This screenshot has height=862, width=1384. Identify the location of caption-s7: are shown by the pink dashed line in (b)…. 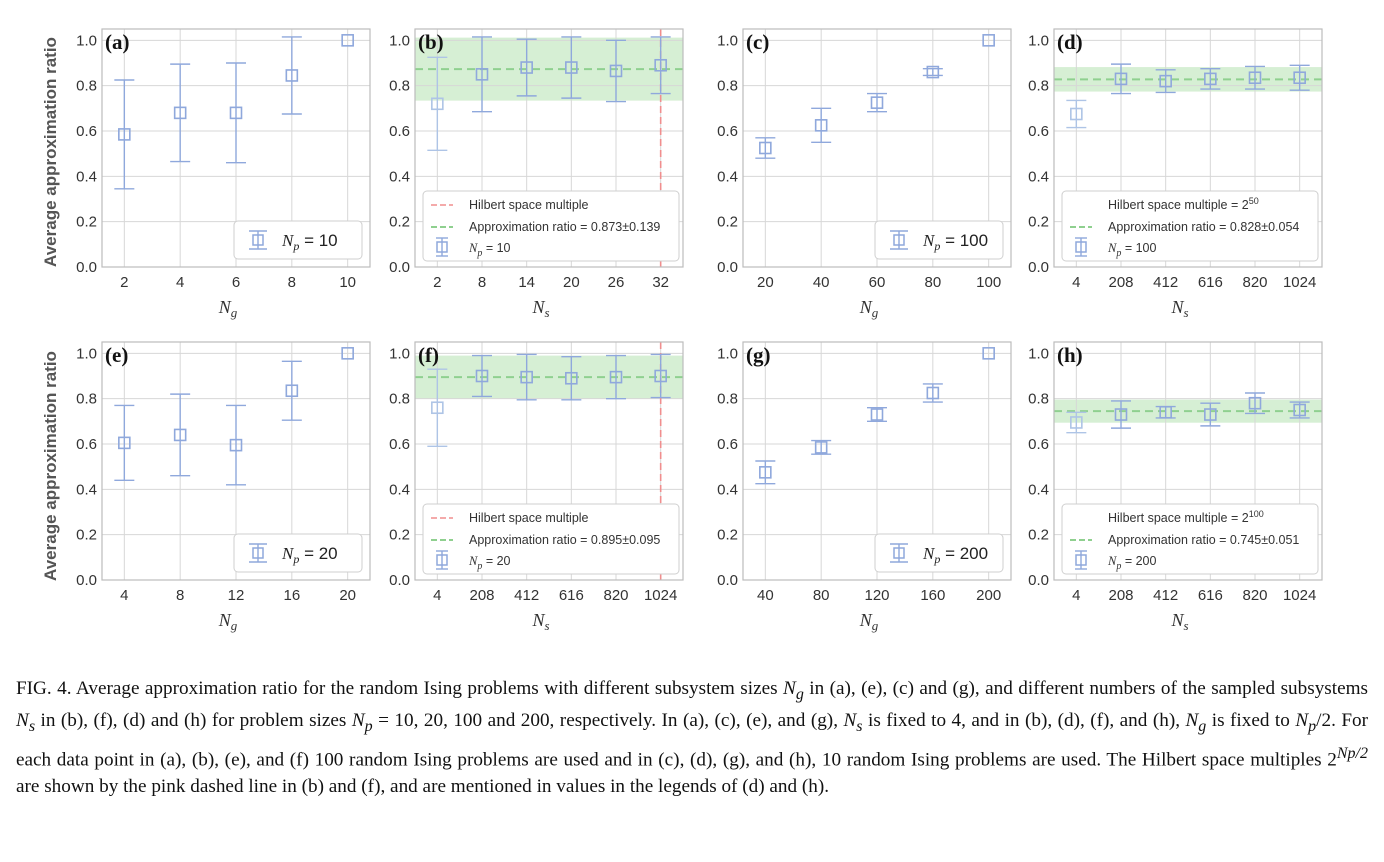
(423, 786).